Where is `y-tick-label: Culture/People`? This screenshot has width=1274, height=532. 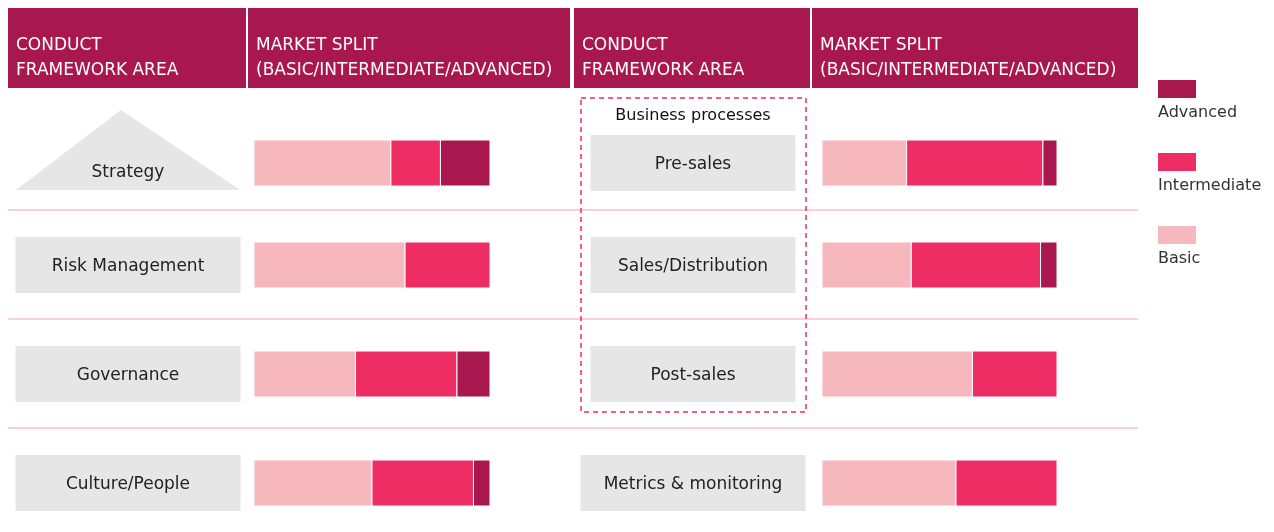
y-tick-label: Culture/People is located at coordinates (128, 483).